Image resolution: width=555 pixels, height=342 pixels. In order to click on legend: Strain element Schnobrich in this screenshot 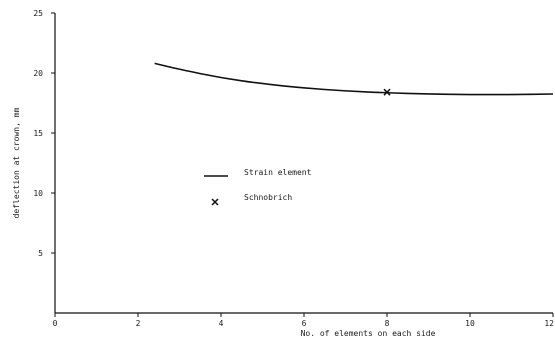, I will do `click(258, 187)`.